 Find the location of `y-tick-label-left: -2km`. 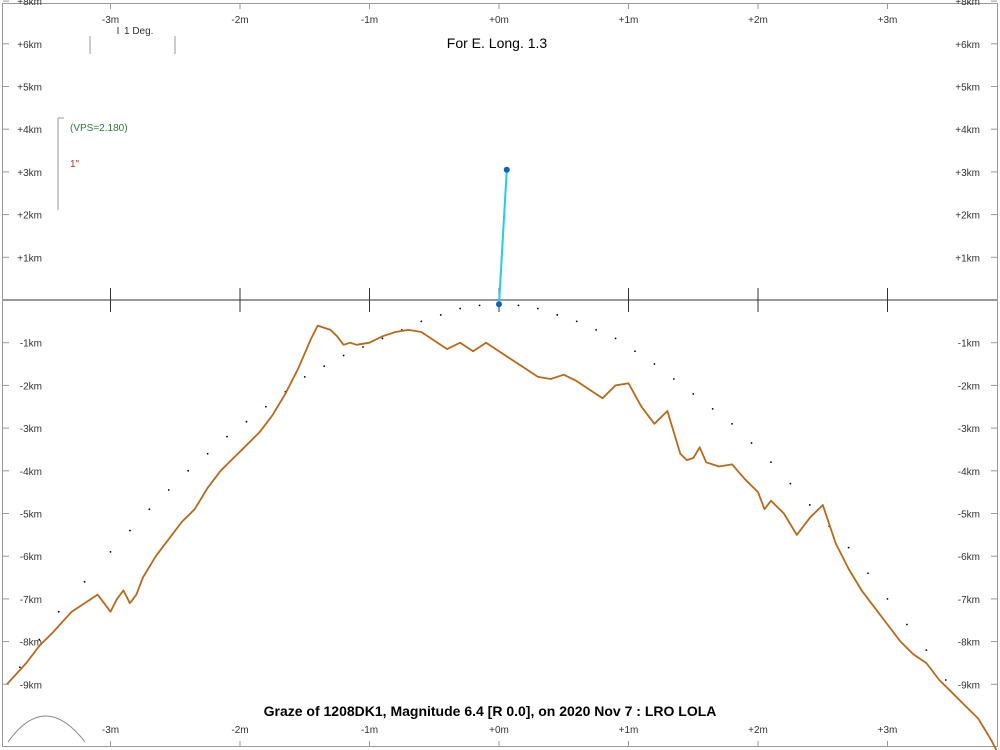

y-tick-label-left: -2km is located at coordinates (31, 386).